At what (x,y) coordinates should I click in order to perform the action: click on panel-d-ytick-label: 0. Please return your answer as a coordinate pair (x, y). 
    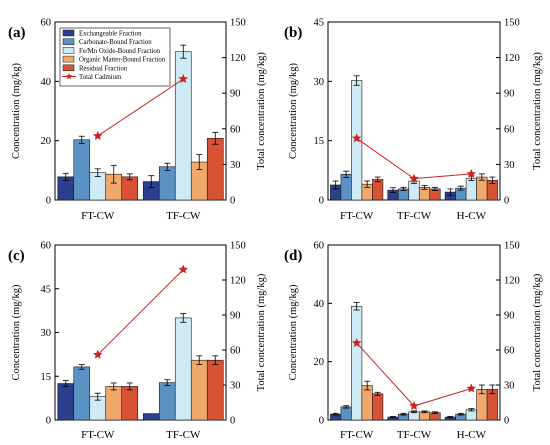
    Looking at the image, I should click on (321, 421).